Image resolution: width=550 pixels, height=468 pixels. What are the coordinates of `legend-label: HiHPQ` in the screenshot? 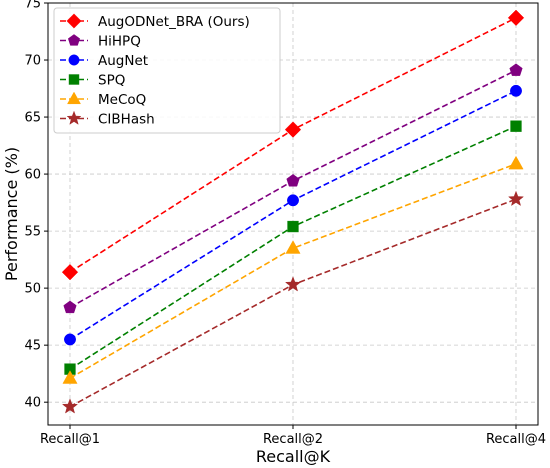 It's located at (119, 42).